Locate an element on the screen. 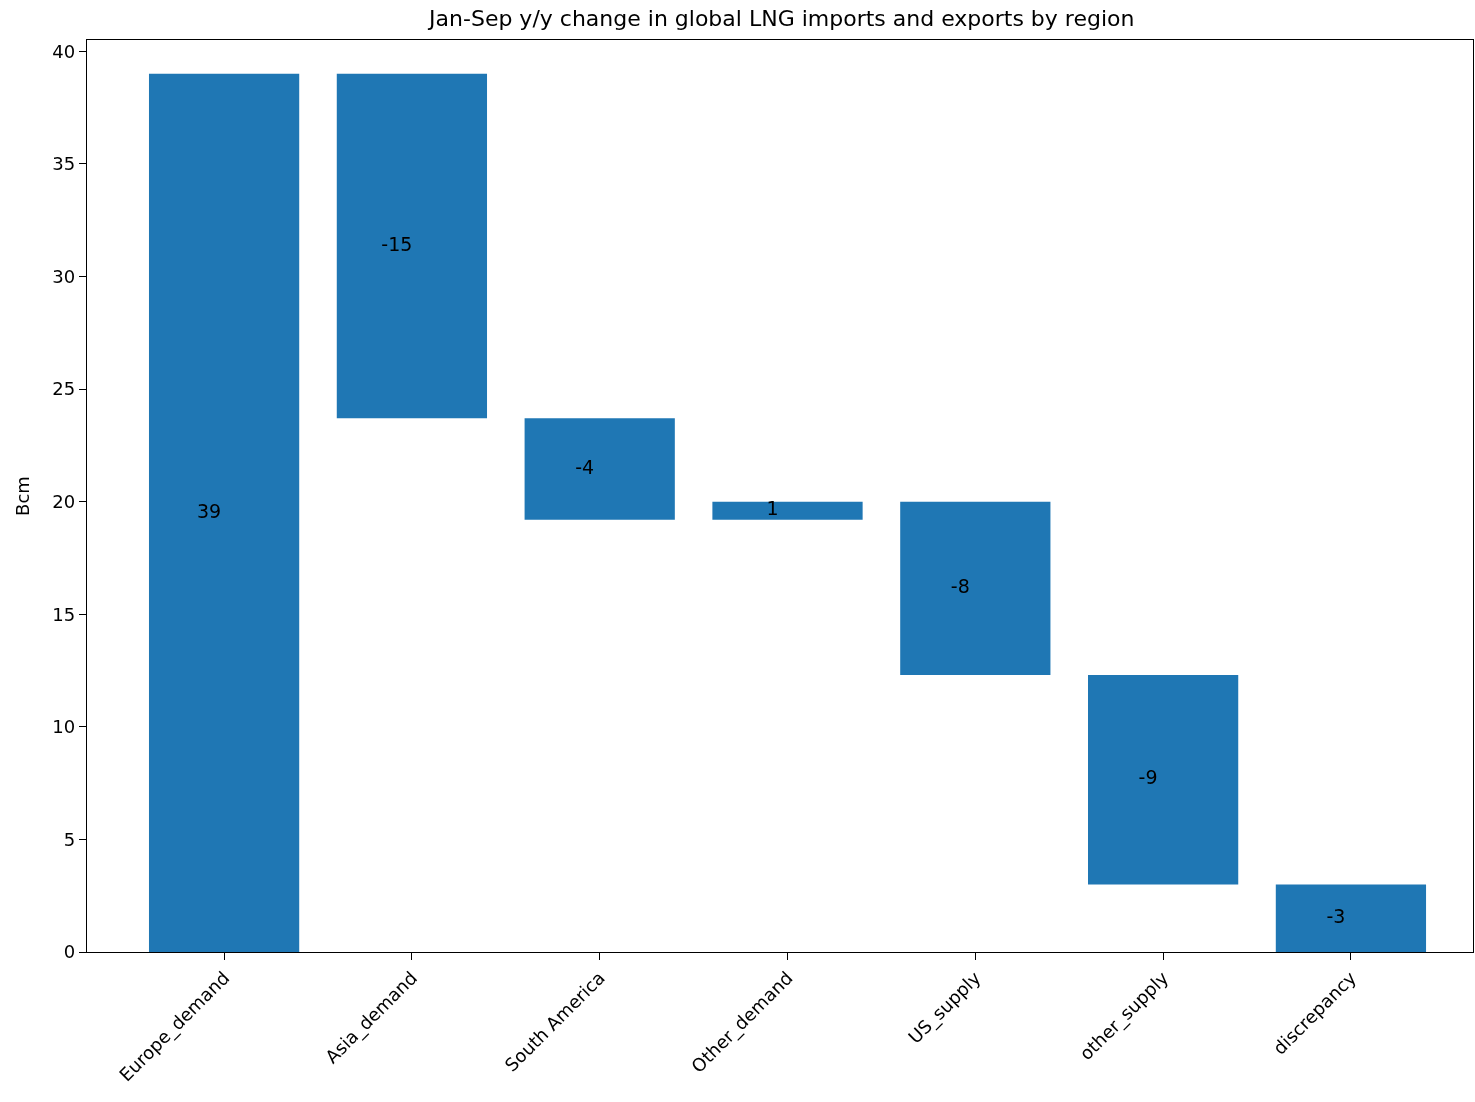  data-label: -9 is located at coordinates (1148, 777).